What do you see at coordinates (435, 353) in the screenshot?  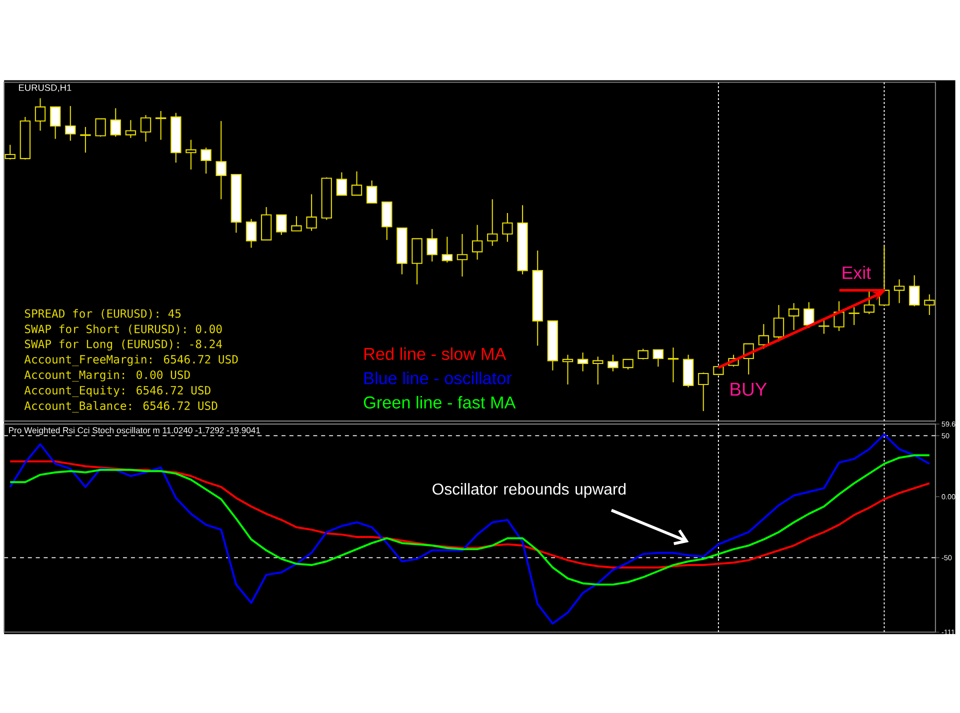 I see `text: Red line - slow MA` at bounding box center [435, 353].